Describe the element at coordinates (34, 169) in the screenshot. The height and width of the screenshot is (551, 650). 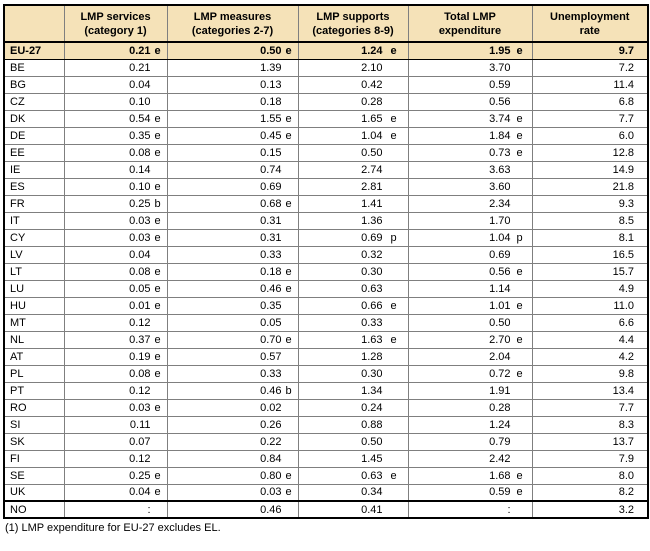
I see `country-code: IE` at that location.